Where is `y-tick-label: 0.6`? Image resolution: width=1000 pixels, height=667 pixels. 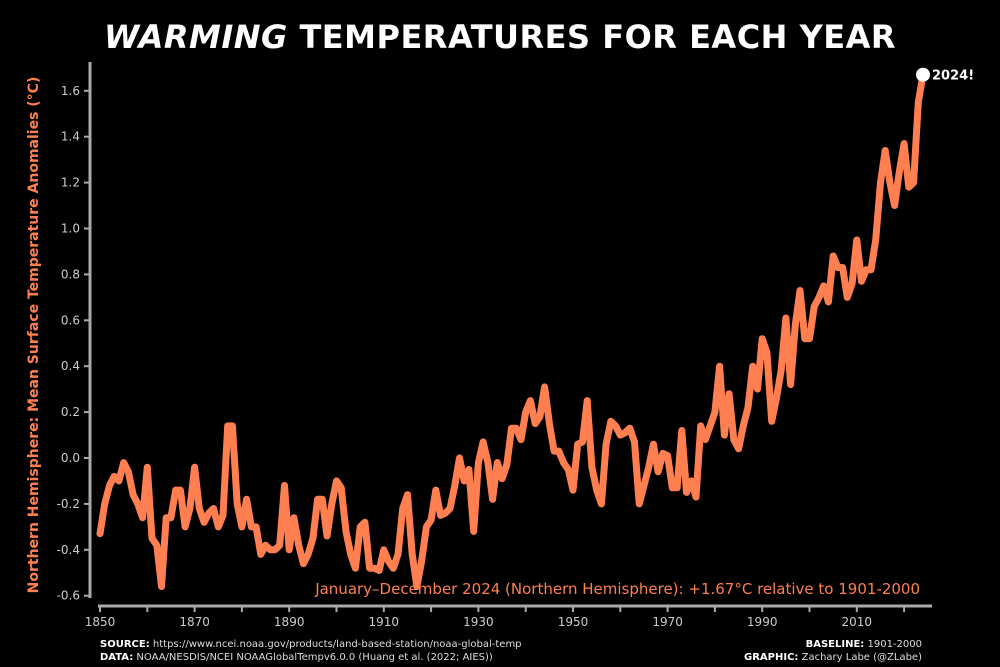 y-tick-label: 0.6 is located at coordinates (70, 320).